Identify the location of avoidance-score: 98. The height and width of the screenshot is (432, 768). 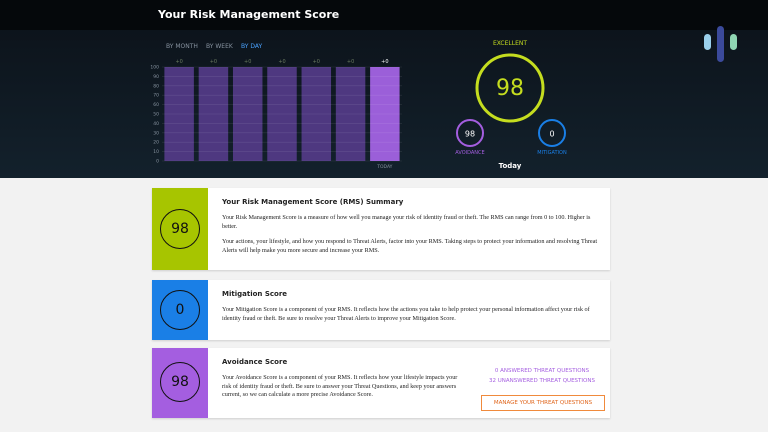
(470, 134).